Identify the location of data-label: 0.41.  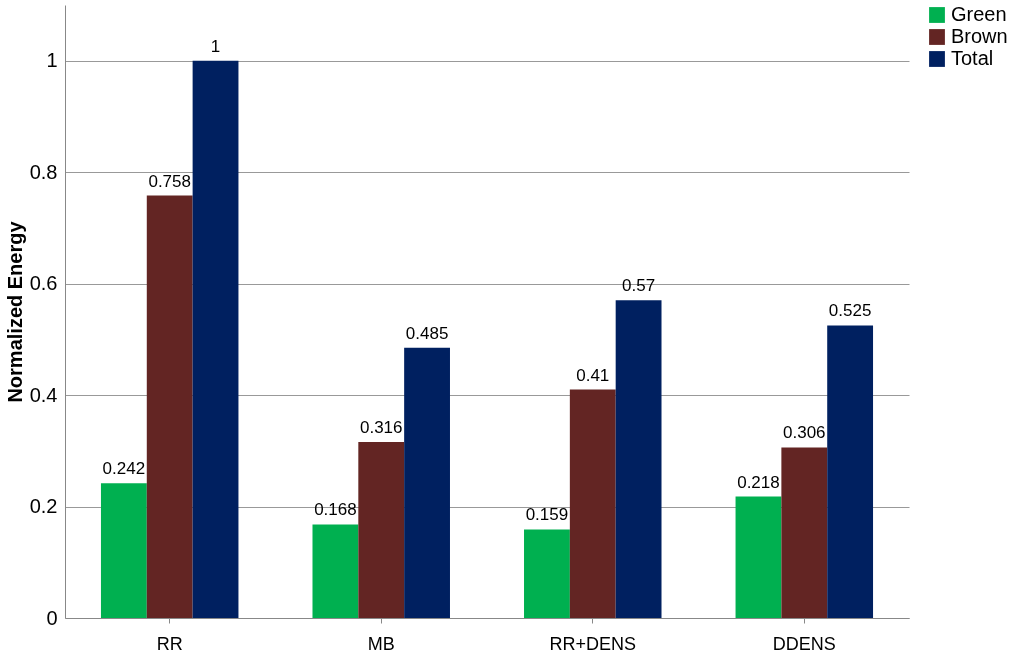
(593, 375).